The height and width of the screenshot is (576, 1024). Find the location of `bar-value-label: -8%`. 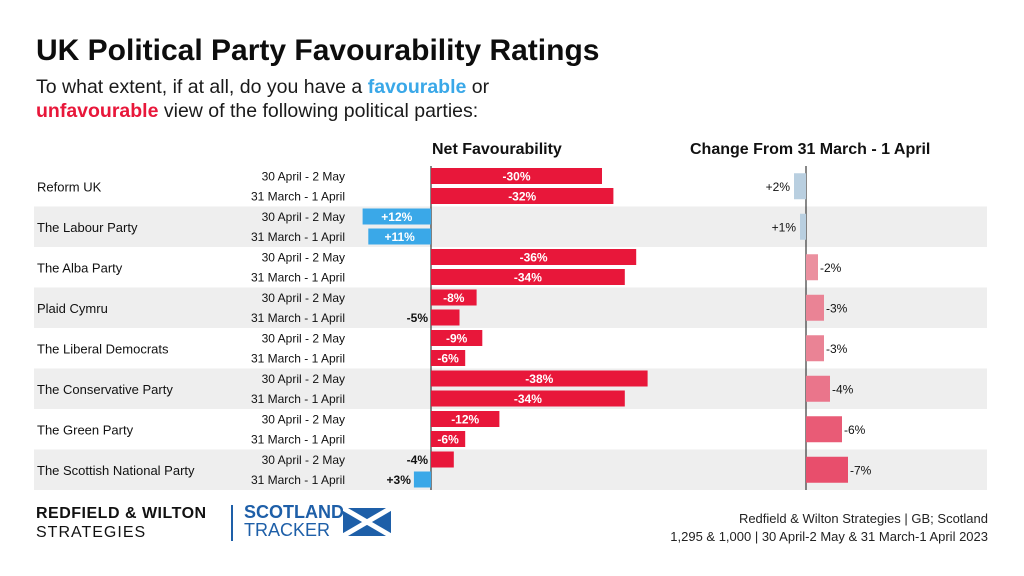

bar-value-label: -8% is located at coordinates (454, 298).